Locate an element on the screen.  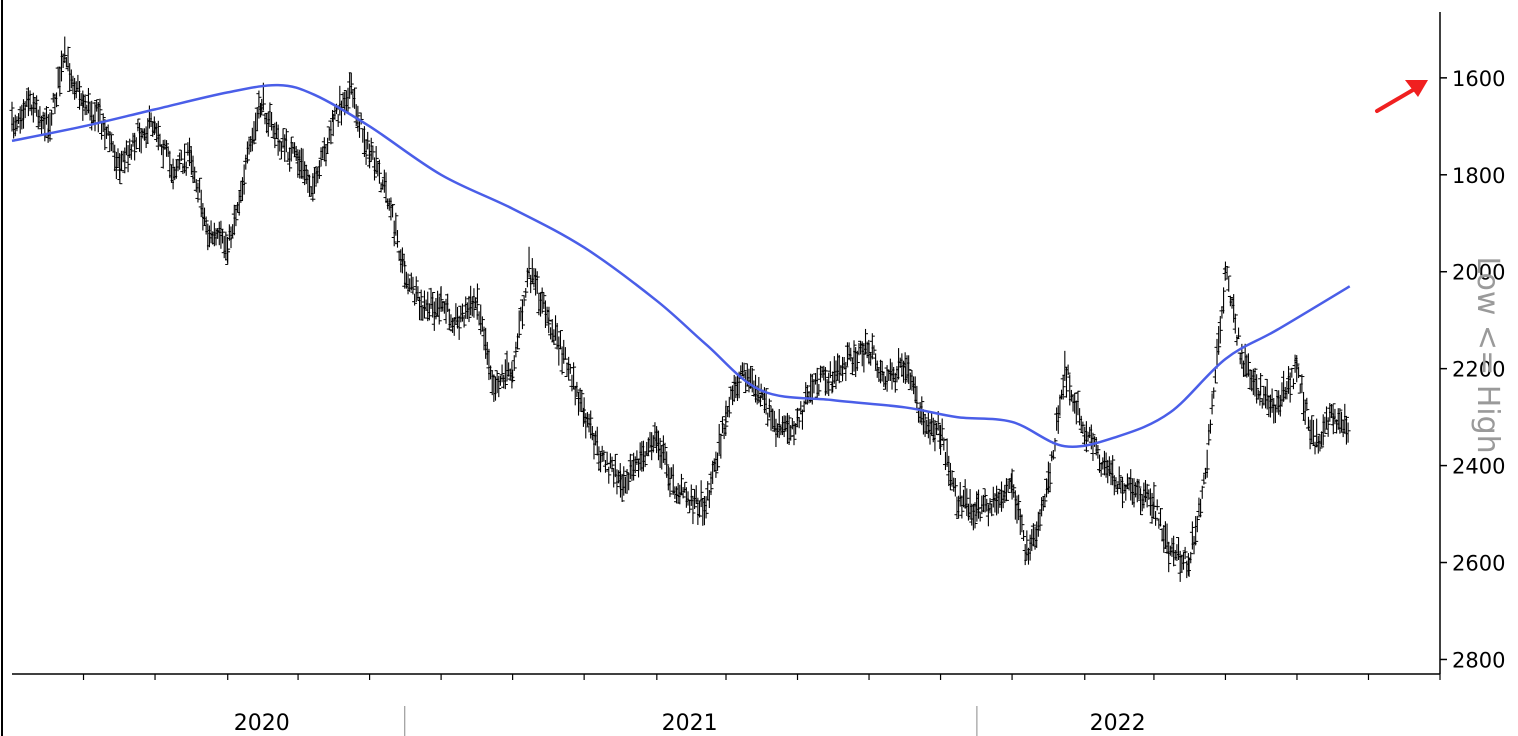
year-label: 2020 is located at coordinates (262, 723).